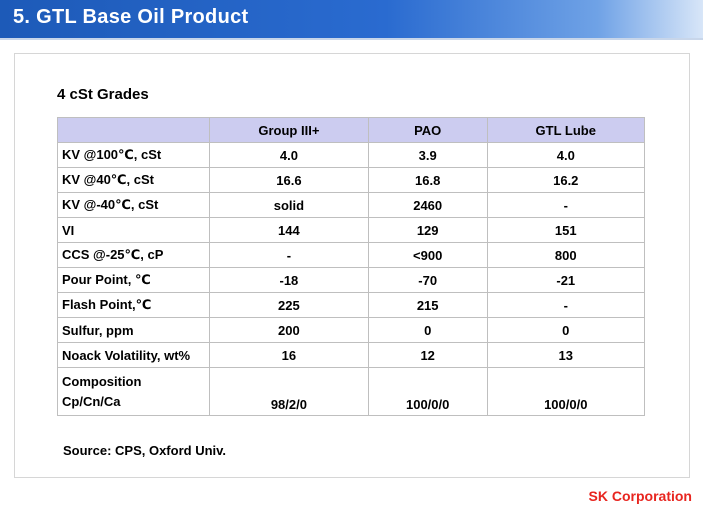  What do you see at coordinates (427, 155) in the screenshot?
I see `table-cell: 3.9` at bounding box center [427, 155].